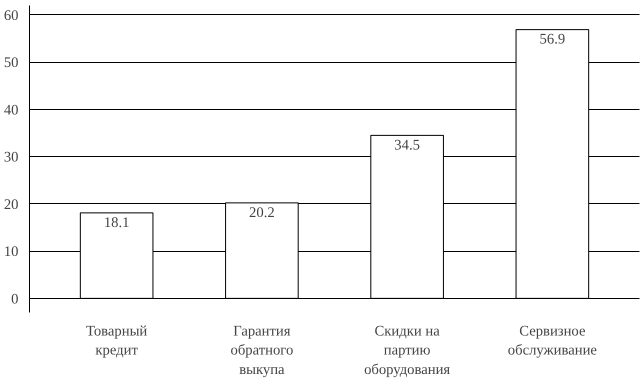 Image resolution: width=644 pixels, height=380 pixels. Describe the element at coordinates (407, 145) in the screenshot. I see `data-label: 34.5` at that location.